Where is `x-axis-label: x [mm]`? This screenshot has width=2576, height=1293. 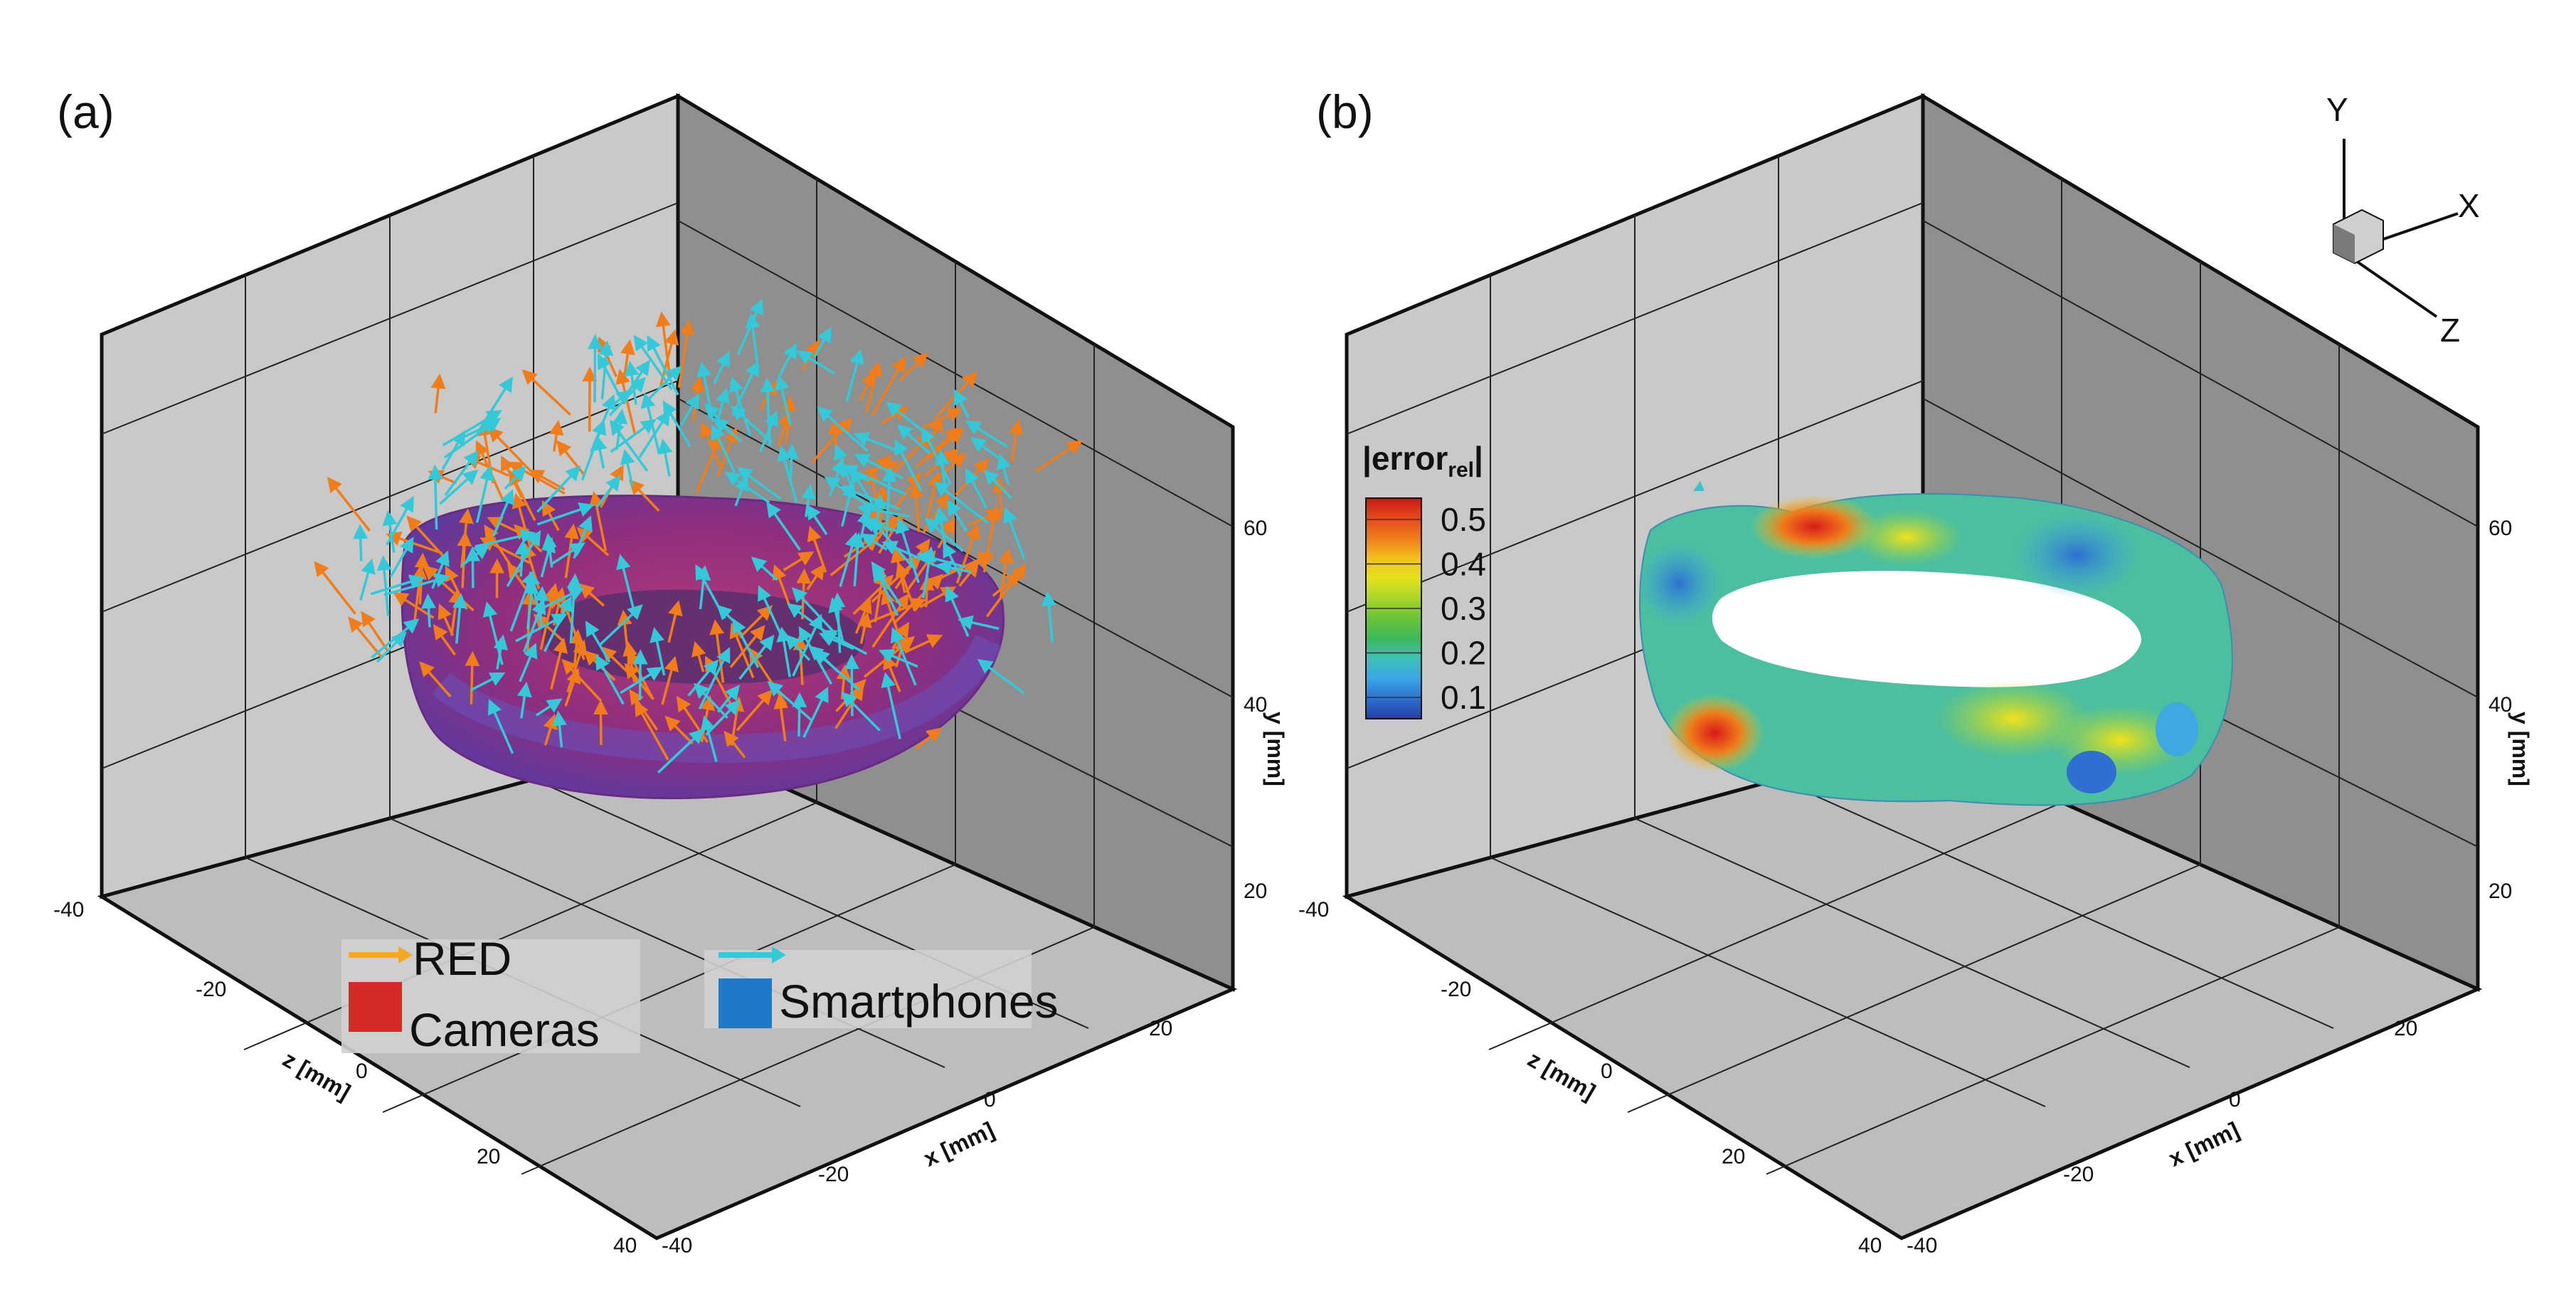
x-axis-label: x [mm] is located at coordinates (2204, 1144).